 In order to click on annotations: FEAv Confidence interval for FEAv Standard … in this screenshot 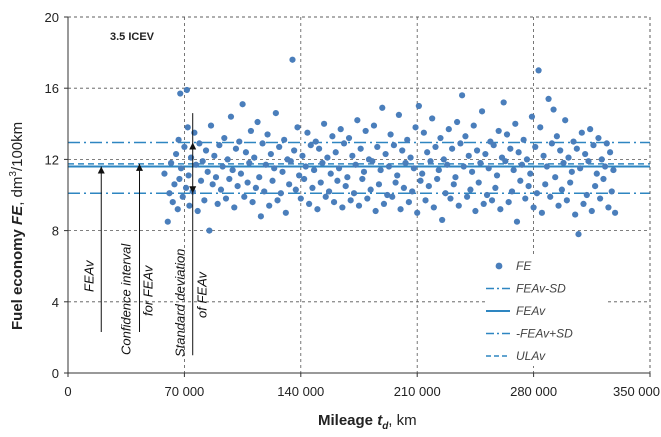, I will do `click(145, 235)`.